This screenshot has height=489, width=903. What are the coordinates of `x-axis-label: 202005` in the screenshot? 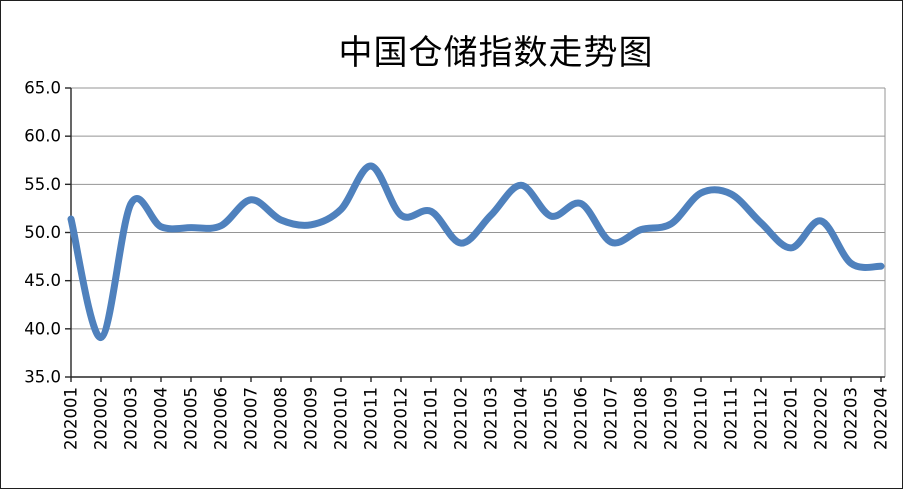 It's located at (191, 418).